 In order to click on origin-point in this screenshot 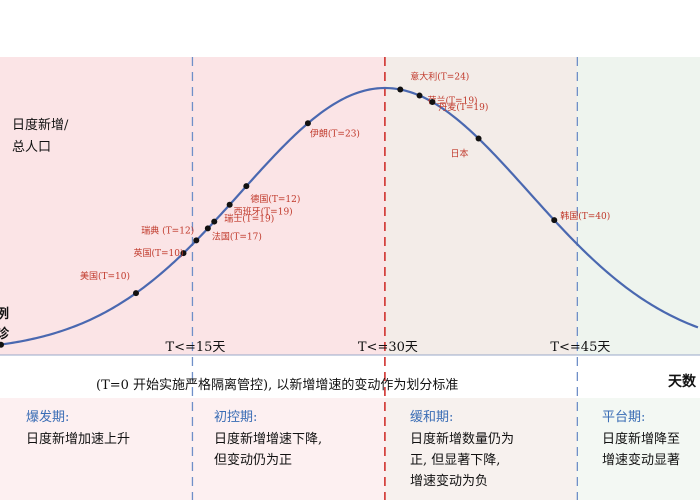, I will do `click(2, 344)`.